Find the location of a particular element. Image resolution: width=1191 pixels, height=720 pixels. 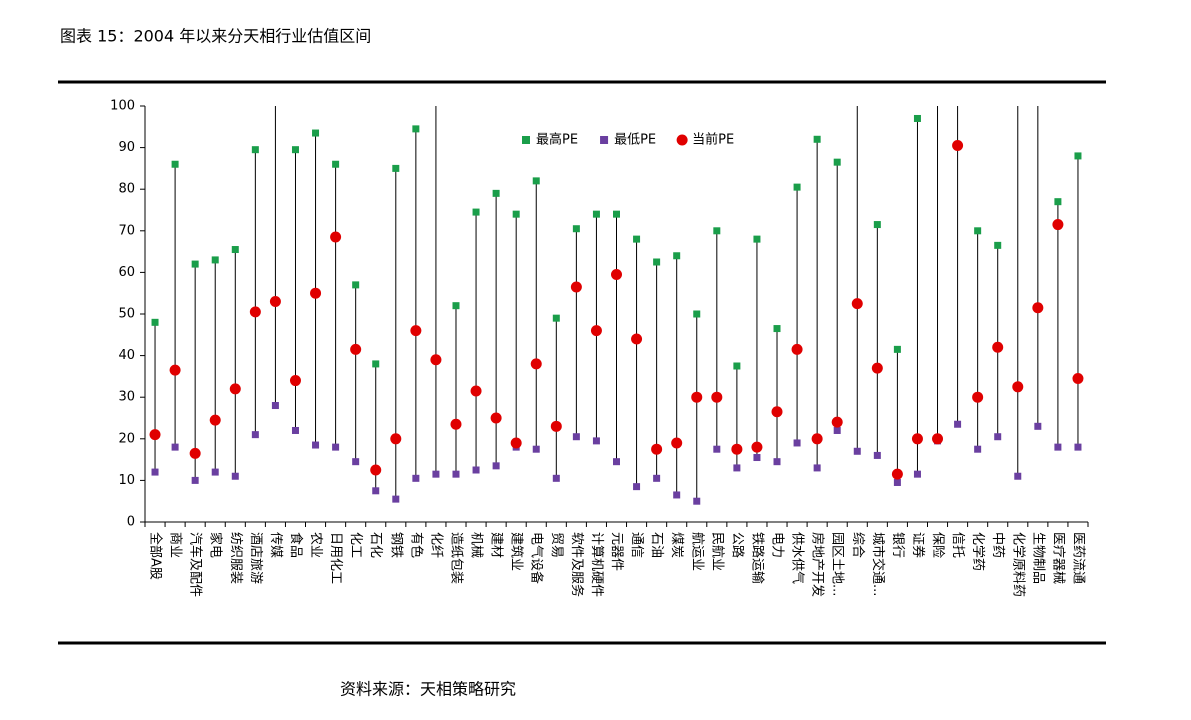

x-tick-label: 农业 is located at coordinates (315, 545).